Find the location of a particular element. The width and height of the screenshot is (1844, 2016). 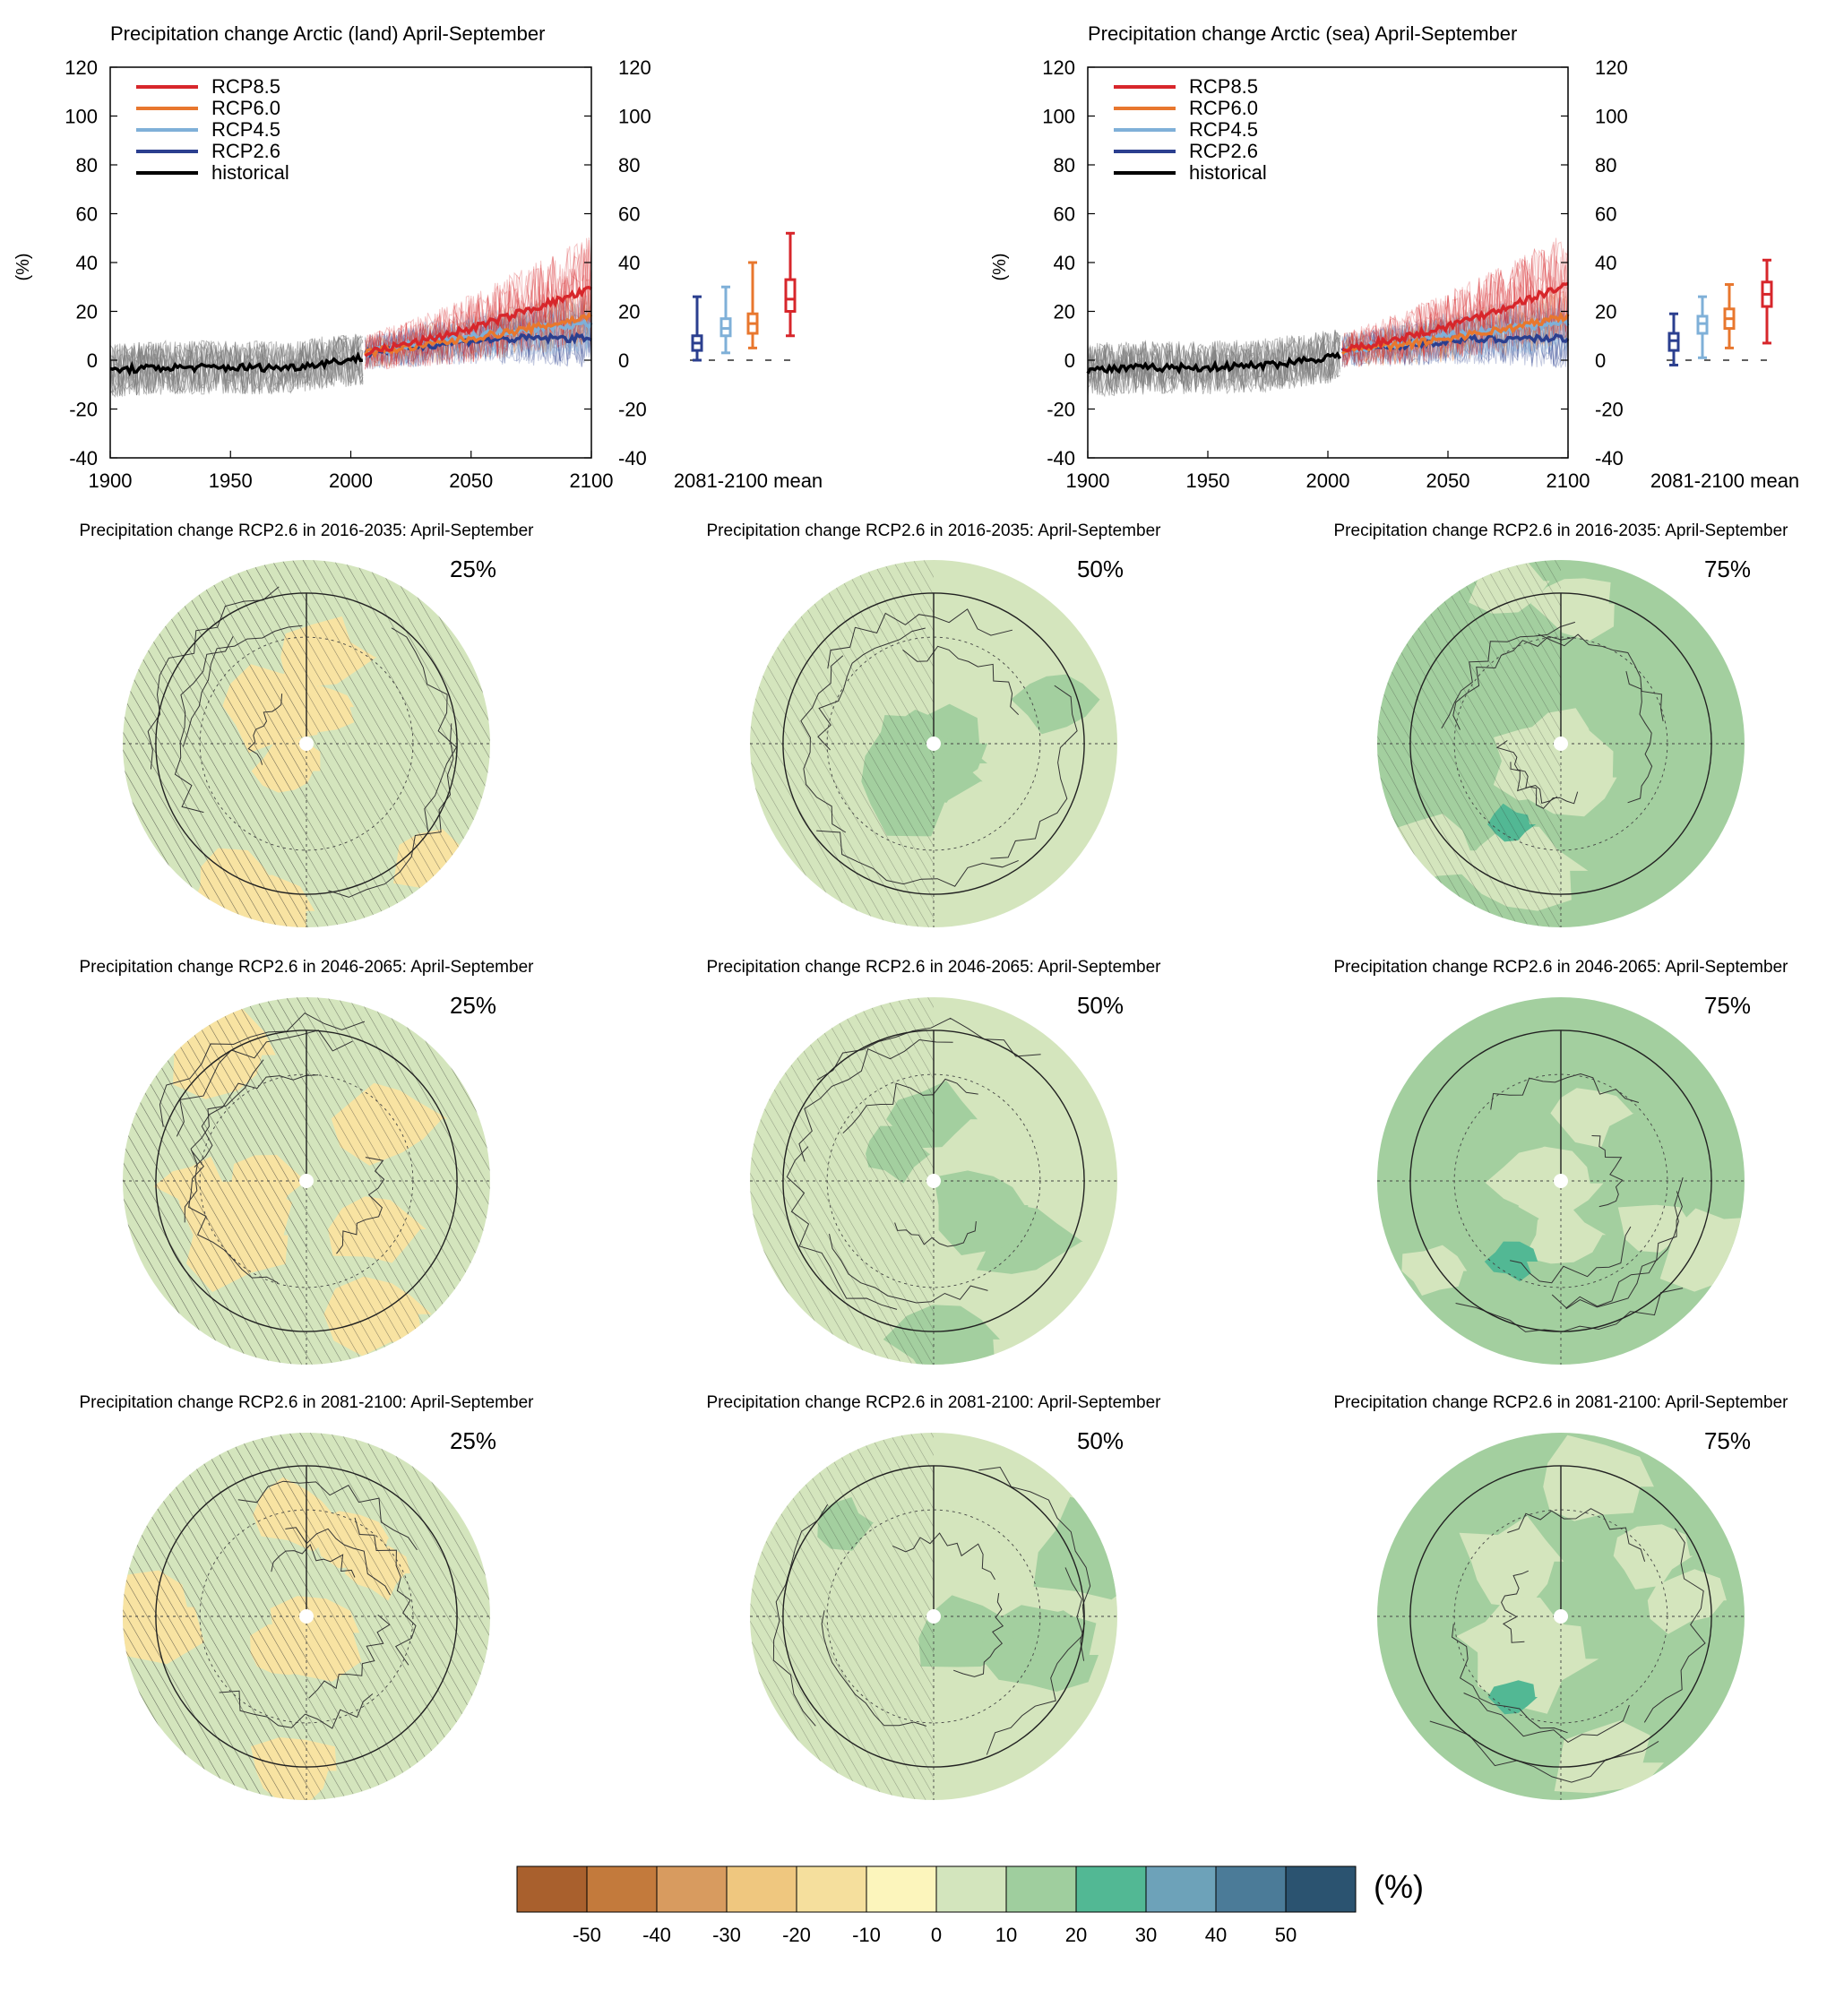

y-tick-label: 120 is located at coordinates (81, 67).